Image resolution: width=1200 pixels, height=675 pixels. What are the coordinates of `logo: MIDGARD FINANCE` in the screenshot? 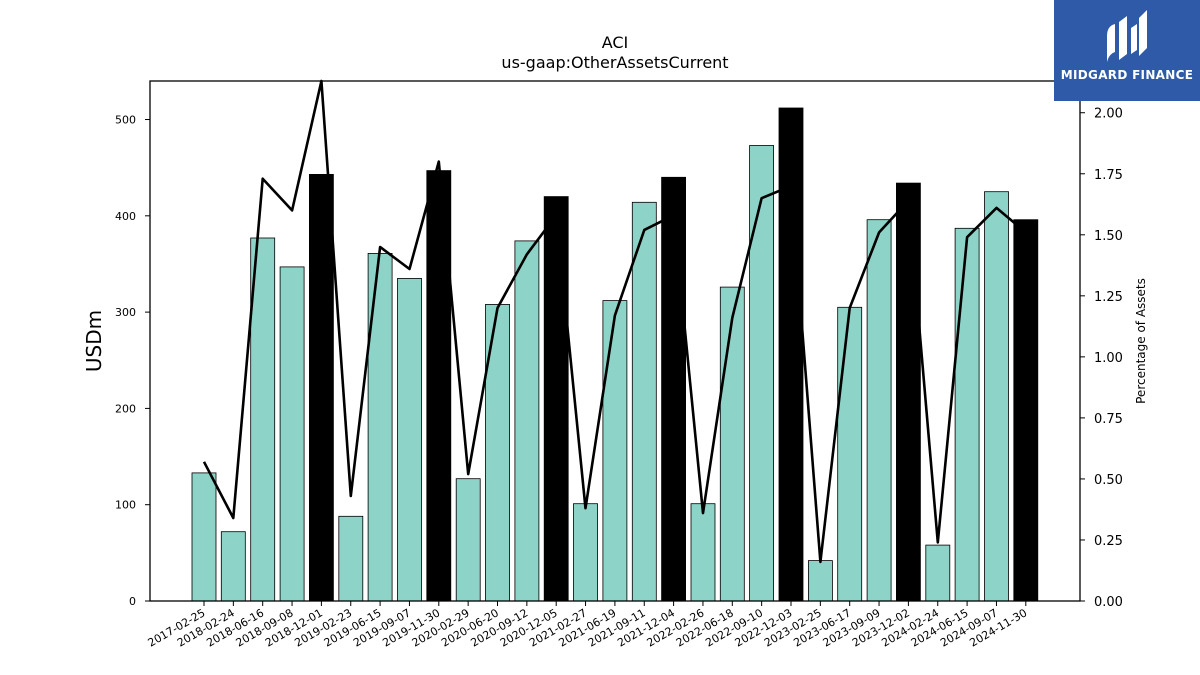 It's located at (1127, 50).